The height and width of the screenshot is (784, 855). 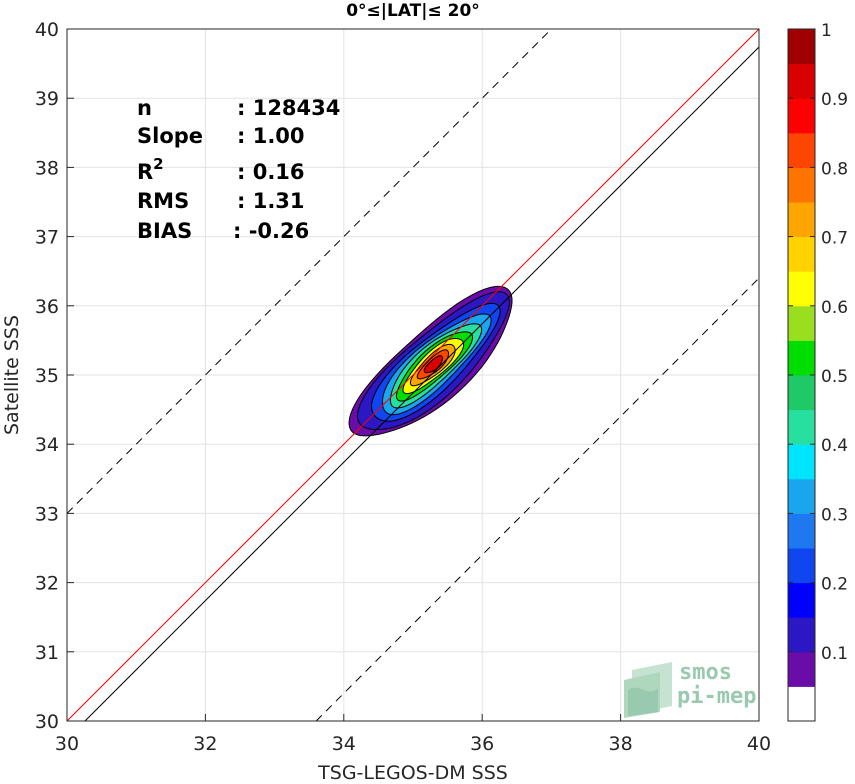 What do you see at coordinates (12, 375) in the screenshot?
I see `y-axis-label: Satellite SSS` at bounding box center [12, 375].